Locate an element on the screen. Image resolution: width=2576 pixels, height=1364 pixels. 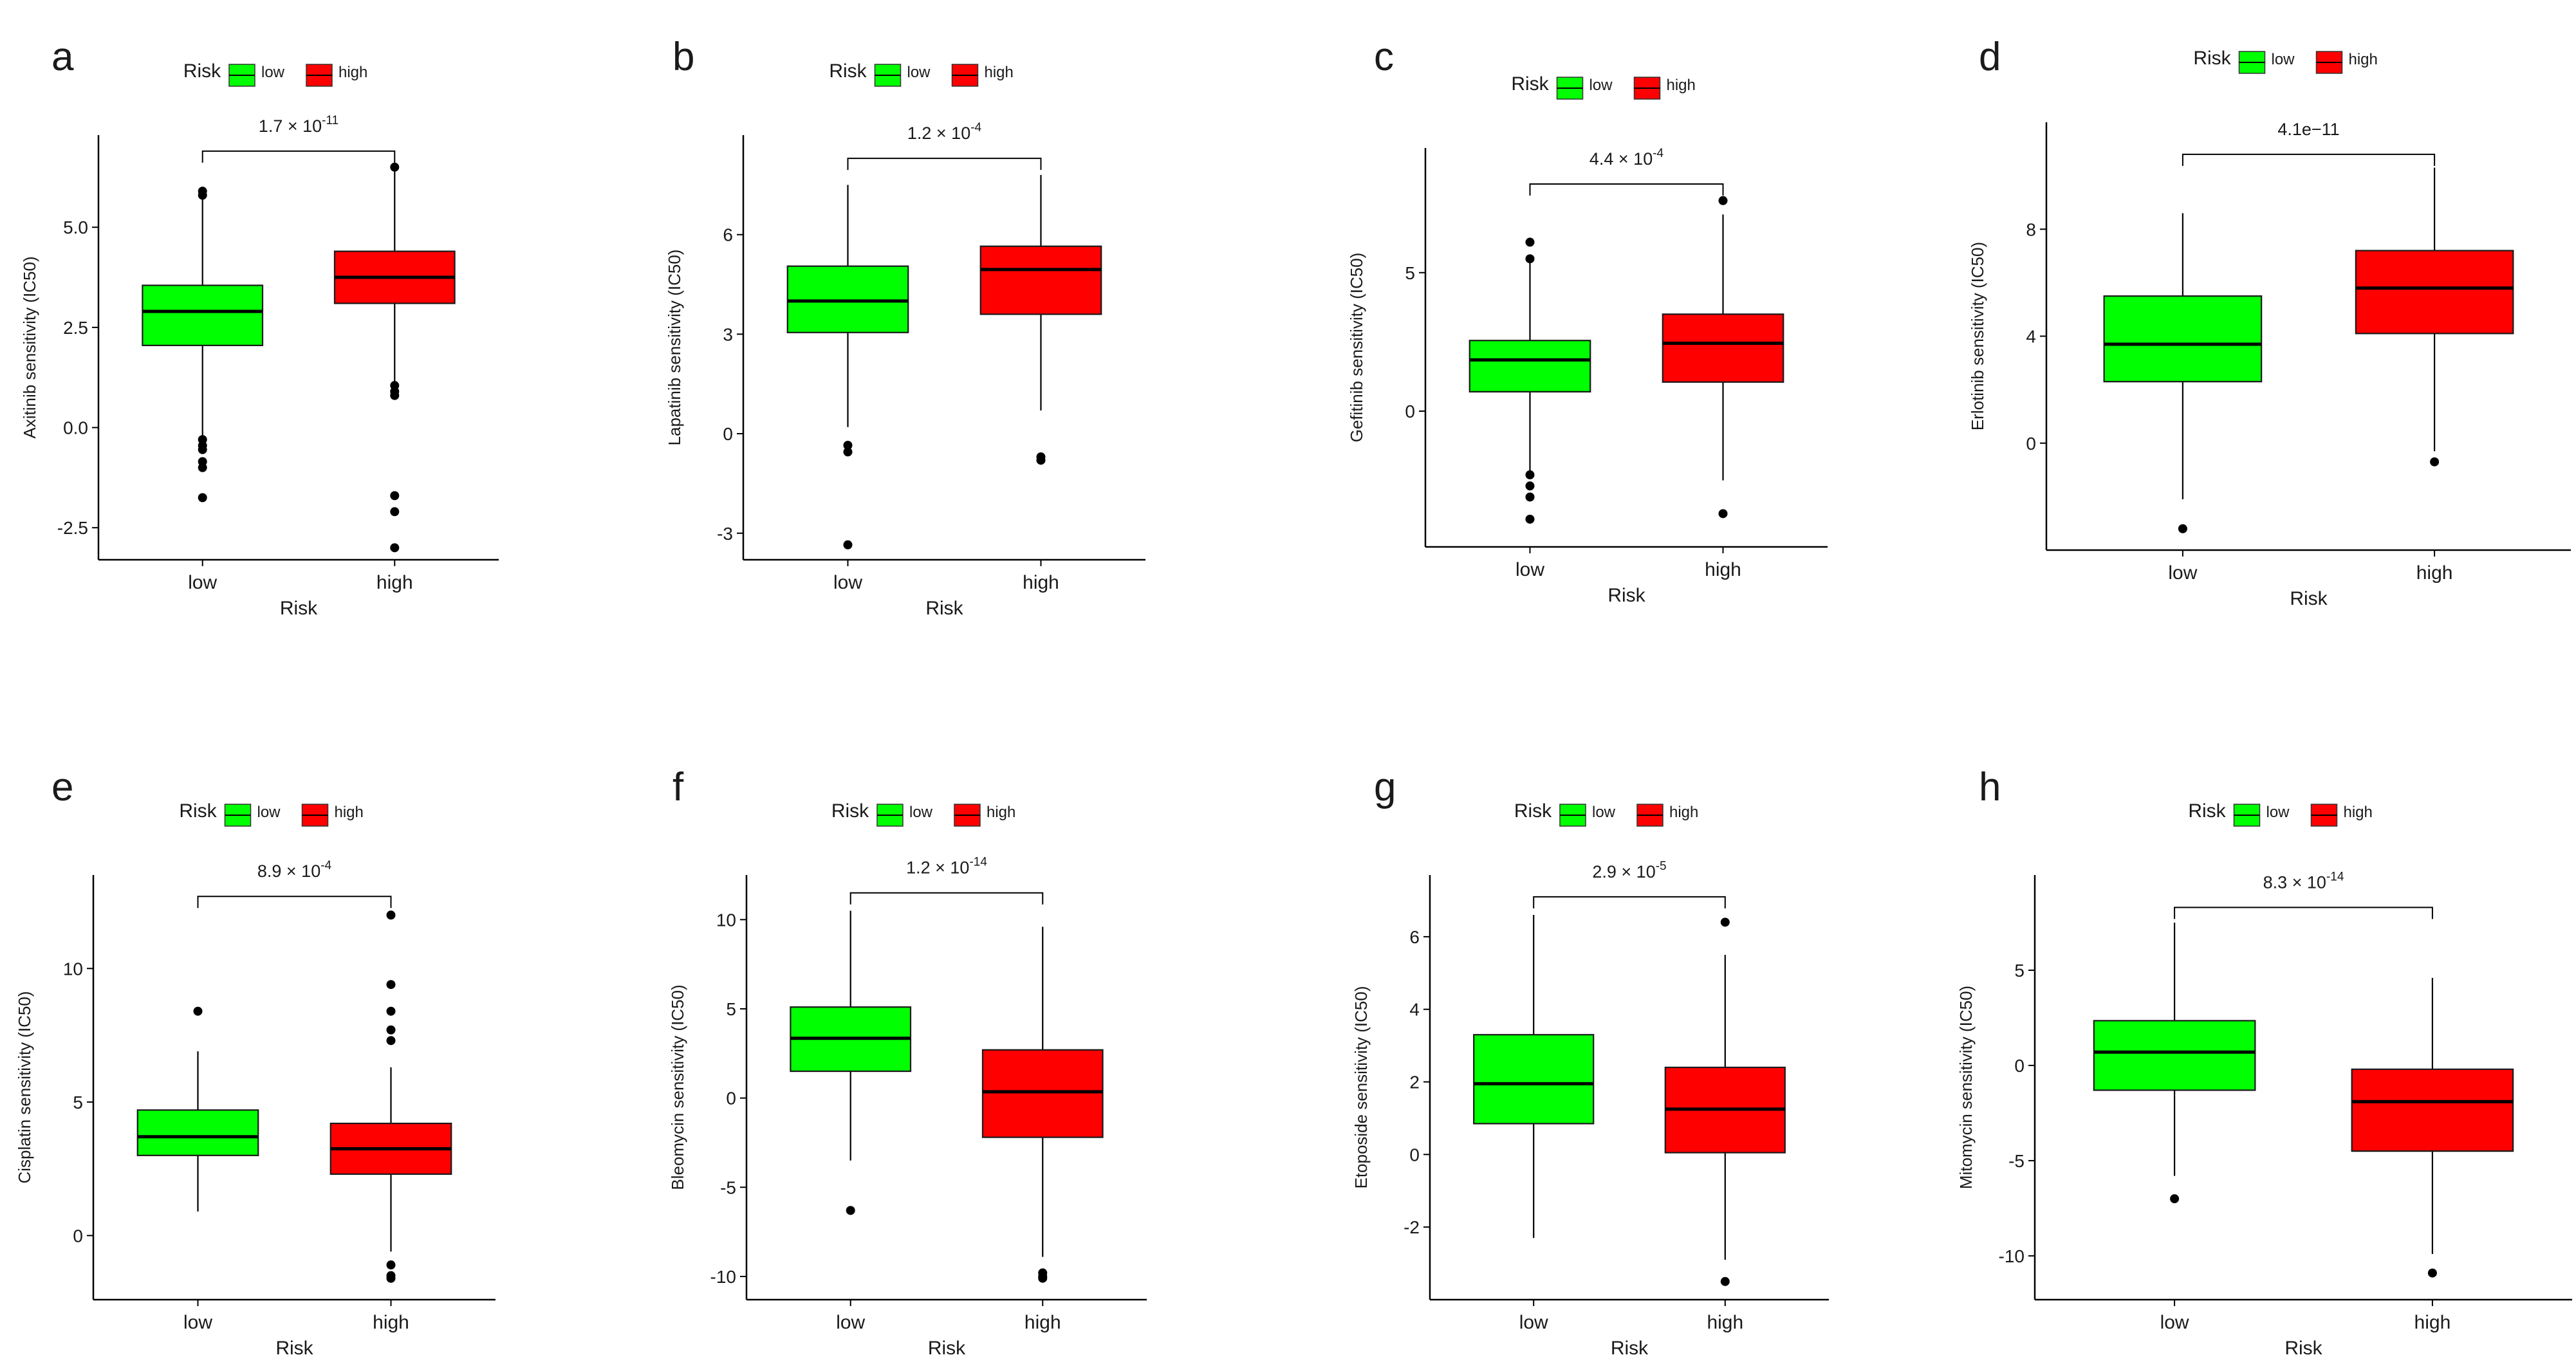
y-tick-label: -5 is located at coordinates (728, 1187).